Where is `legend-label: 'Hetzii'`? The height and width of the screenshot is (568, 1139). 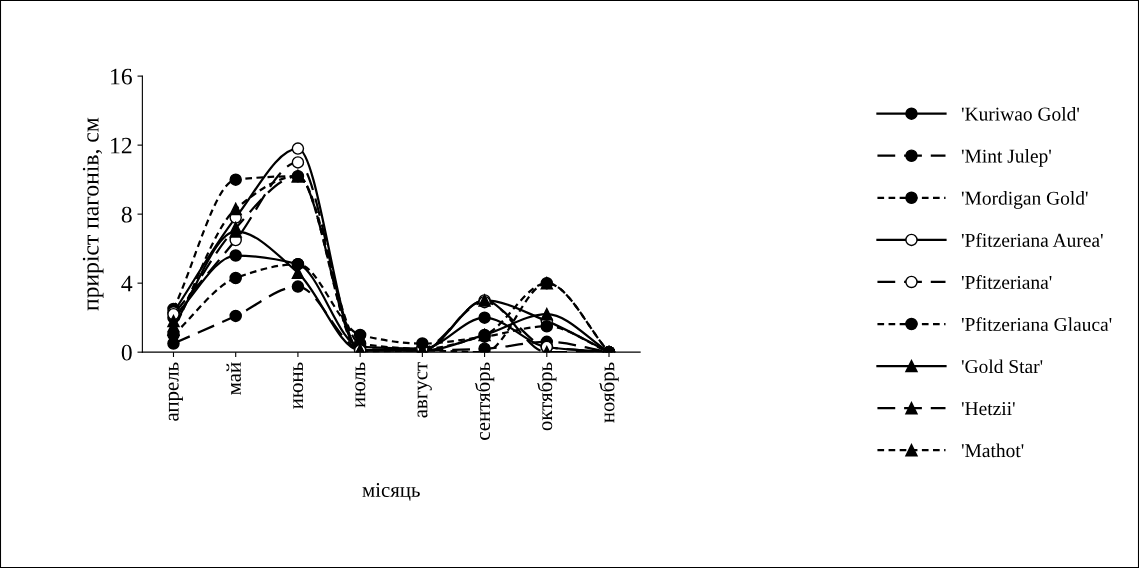
legend-label: 'Hetzii' is located at coordinates (988, 409).